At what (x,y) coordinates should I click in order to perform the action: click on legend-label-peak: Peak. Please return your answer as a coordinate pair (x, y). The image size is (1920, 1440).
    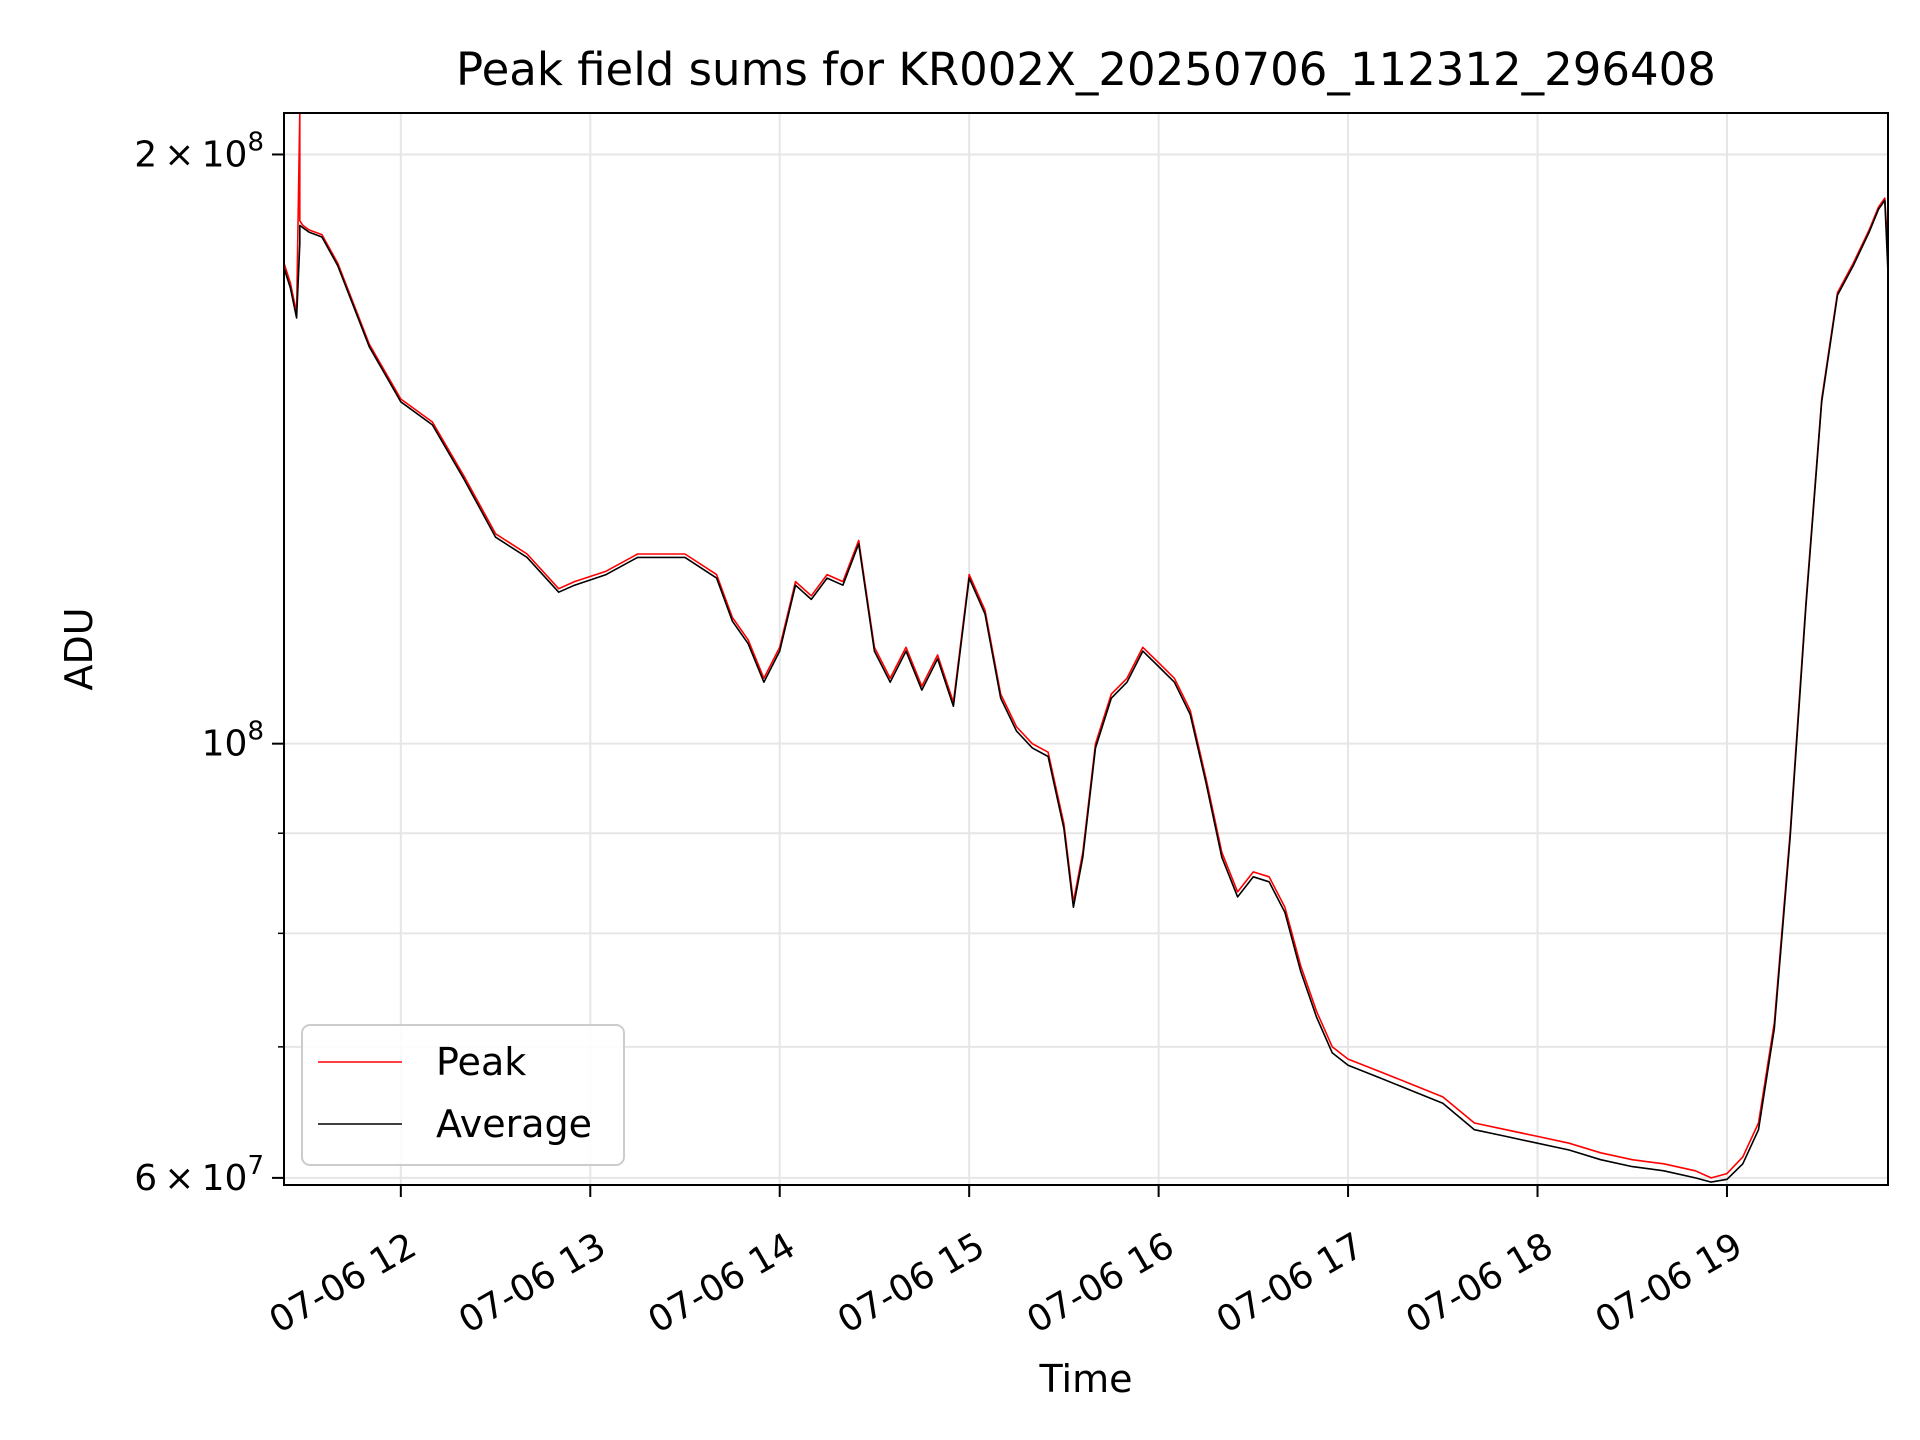
    Looking at the image, I should click on (481, 1062).